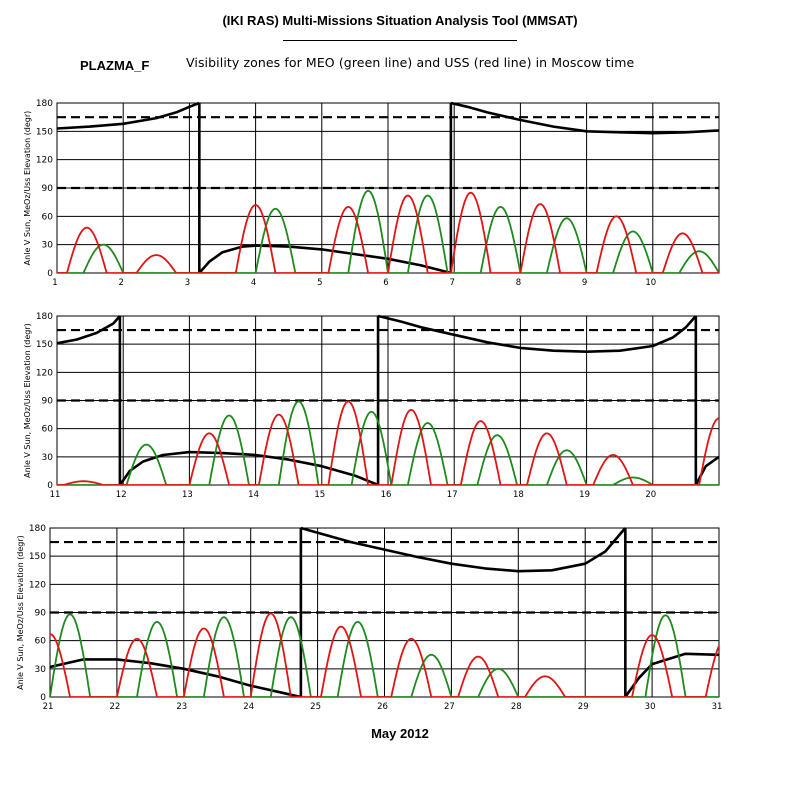 The image size is (800, 800). I want to click on x-tick-label: 25, so click(315, 707).